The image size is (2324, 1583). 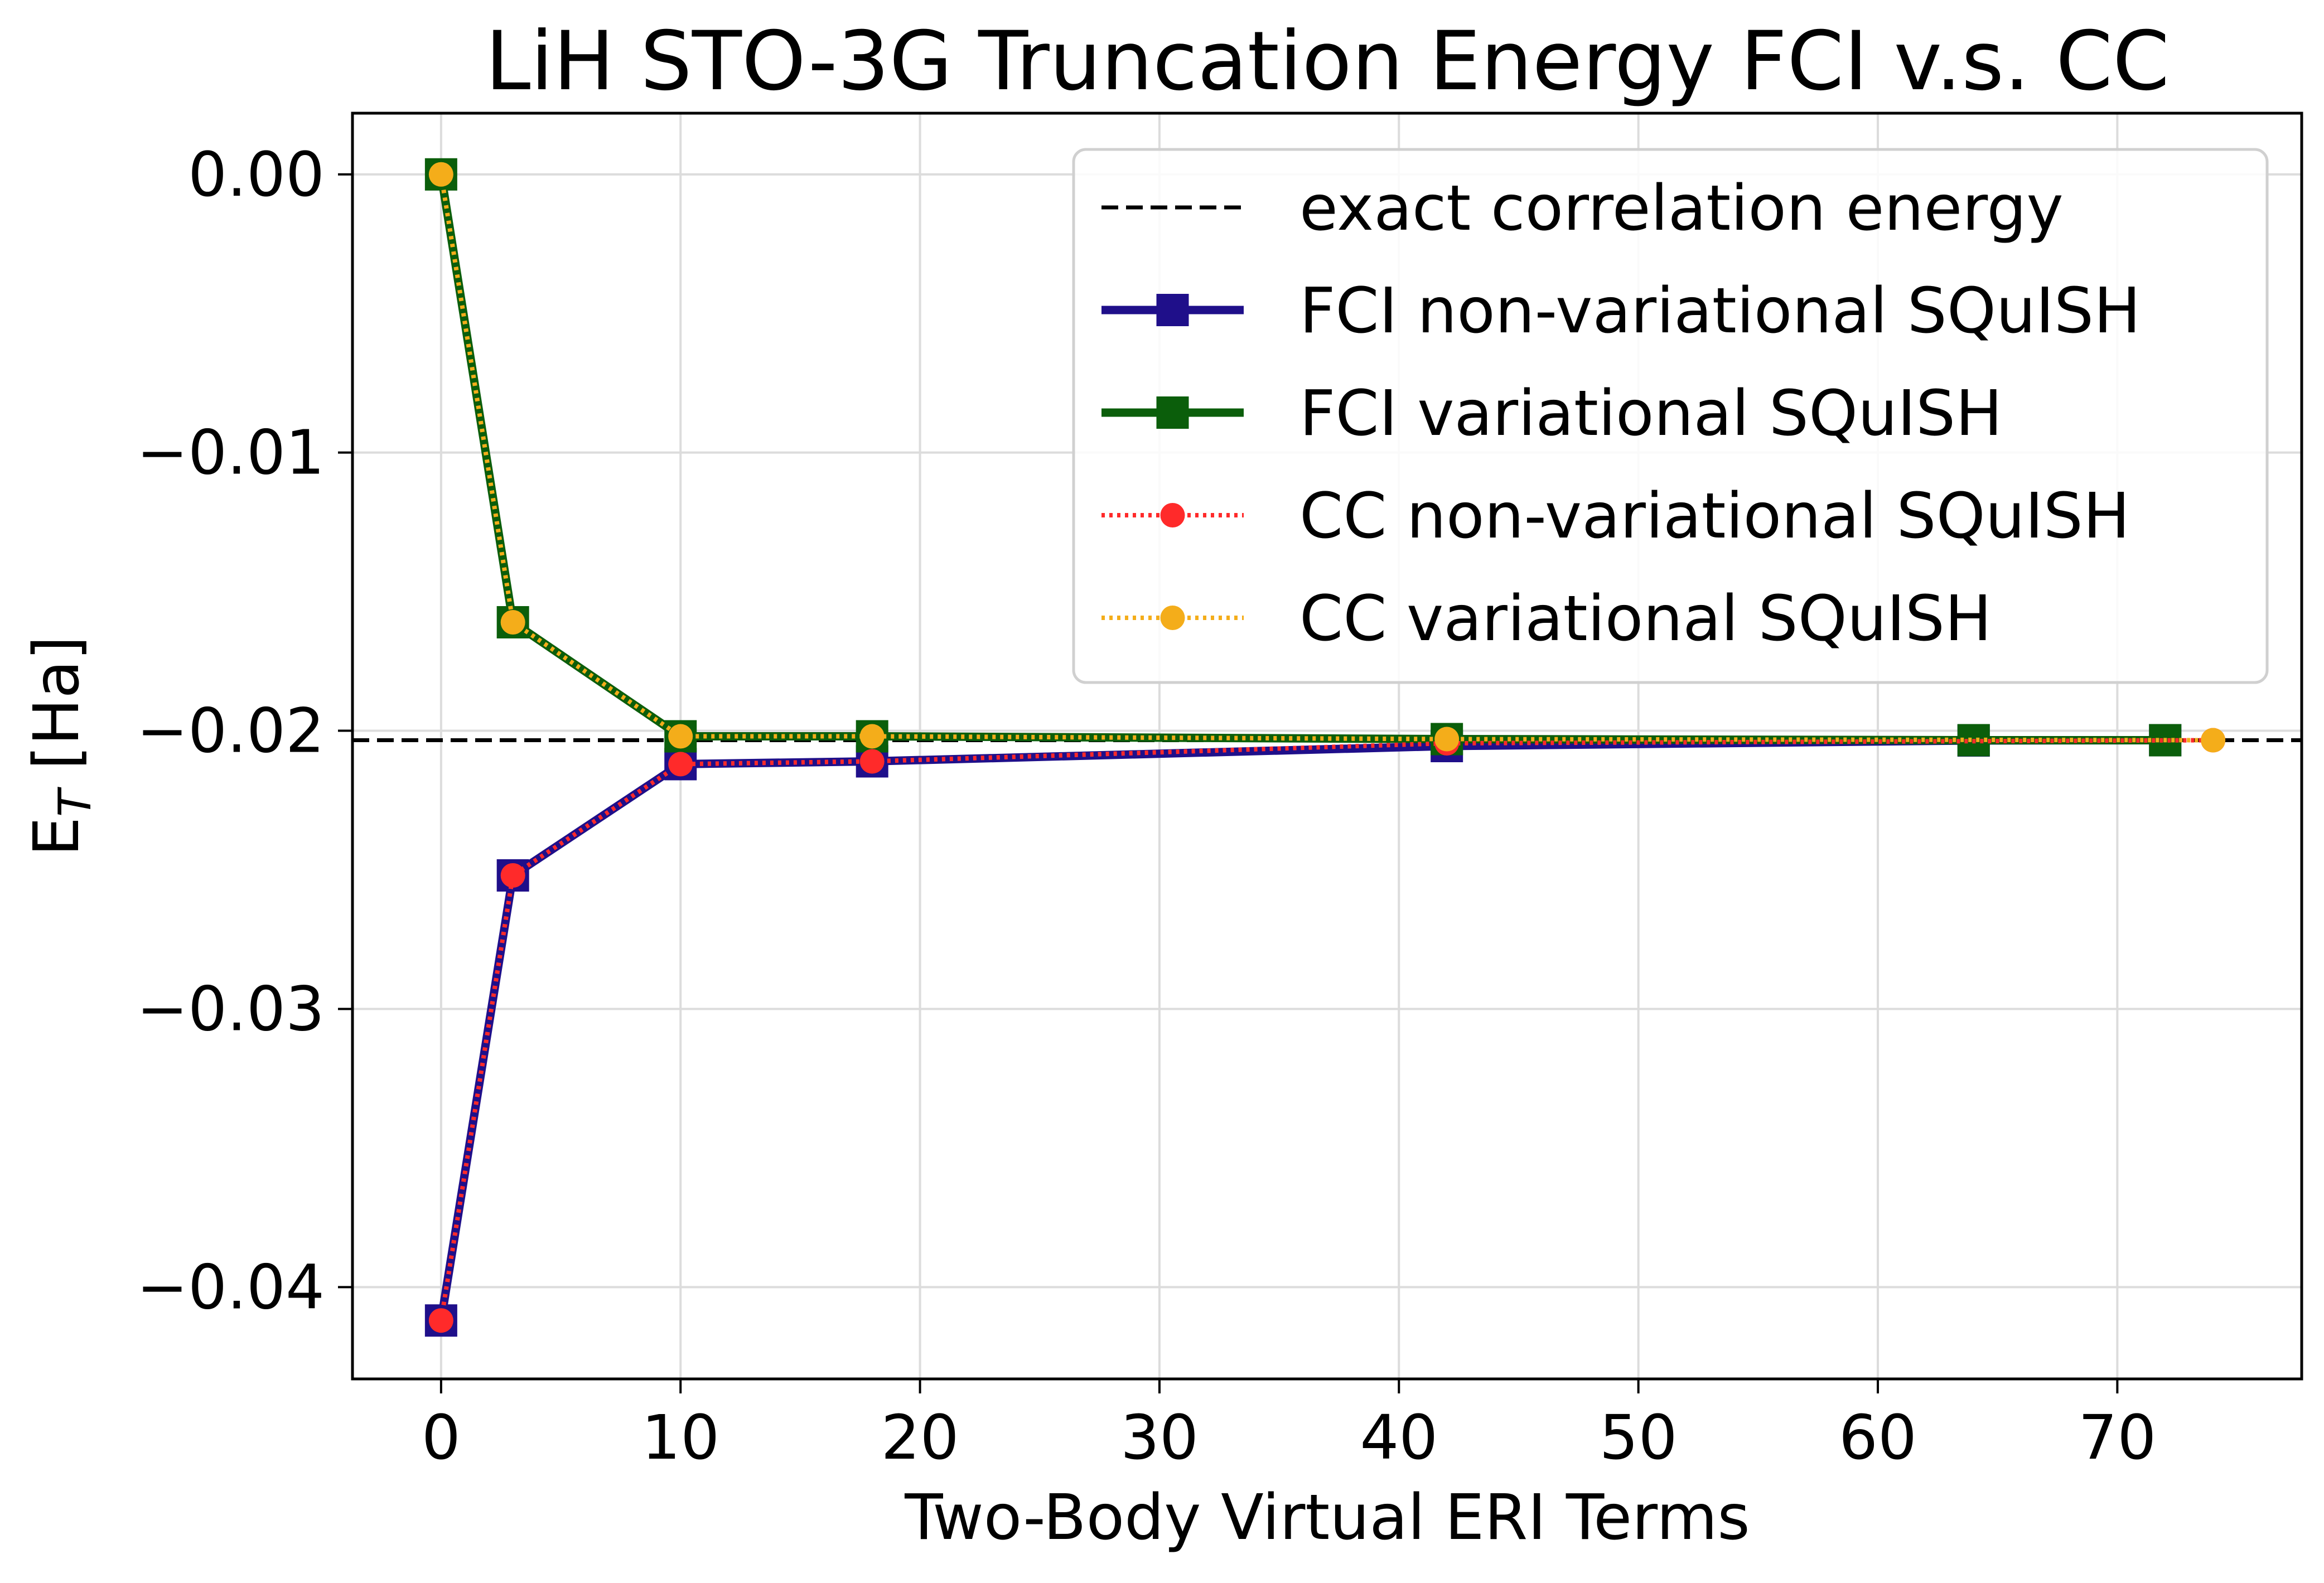 What do you see at coordinates (1714, 516) in the screenshot?
I see `legend-label: CC non-variational SQuISH` at bounding box center [1714, 516].